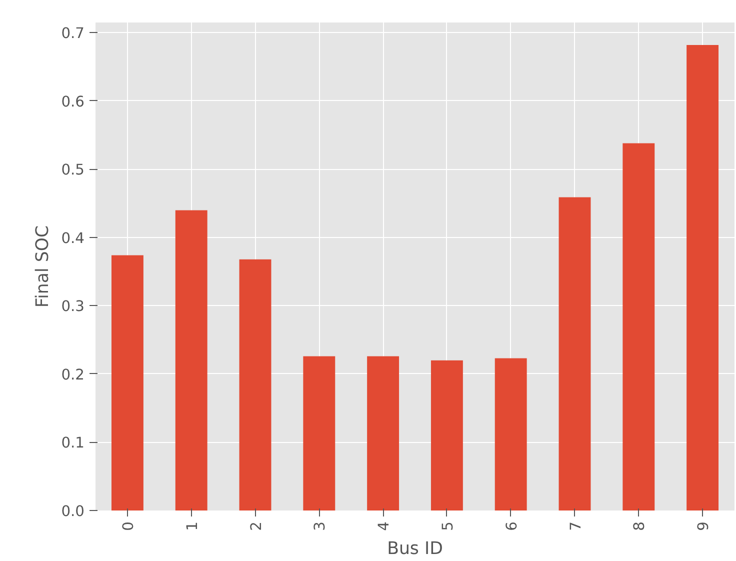 The height and width of the screenshot is (561, 736). I want to click on x-tick-label: 2, so click(256, 526).